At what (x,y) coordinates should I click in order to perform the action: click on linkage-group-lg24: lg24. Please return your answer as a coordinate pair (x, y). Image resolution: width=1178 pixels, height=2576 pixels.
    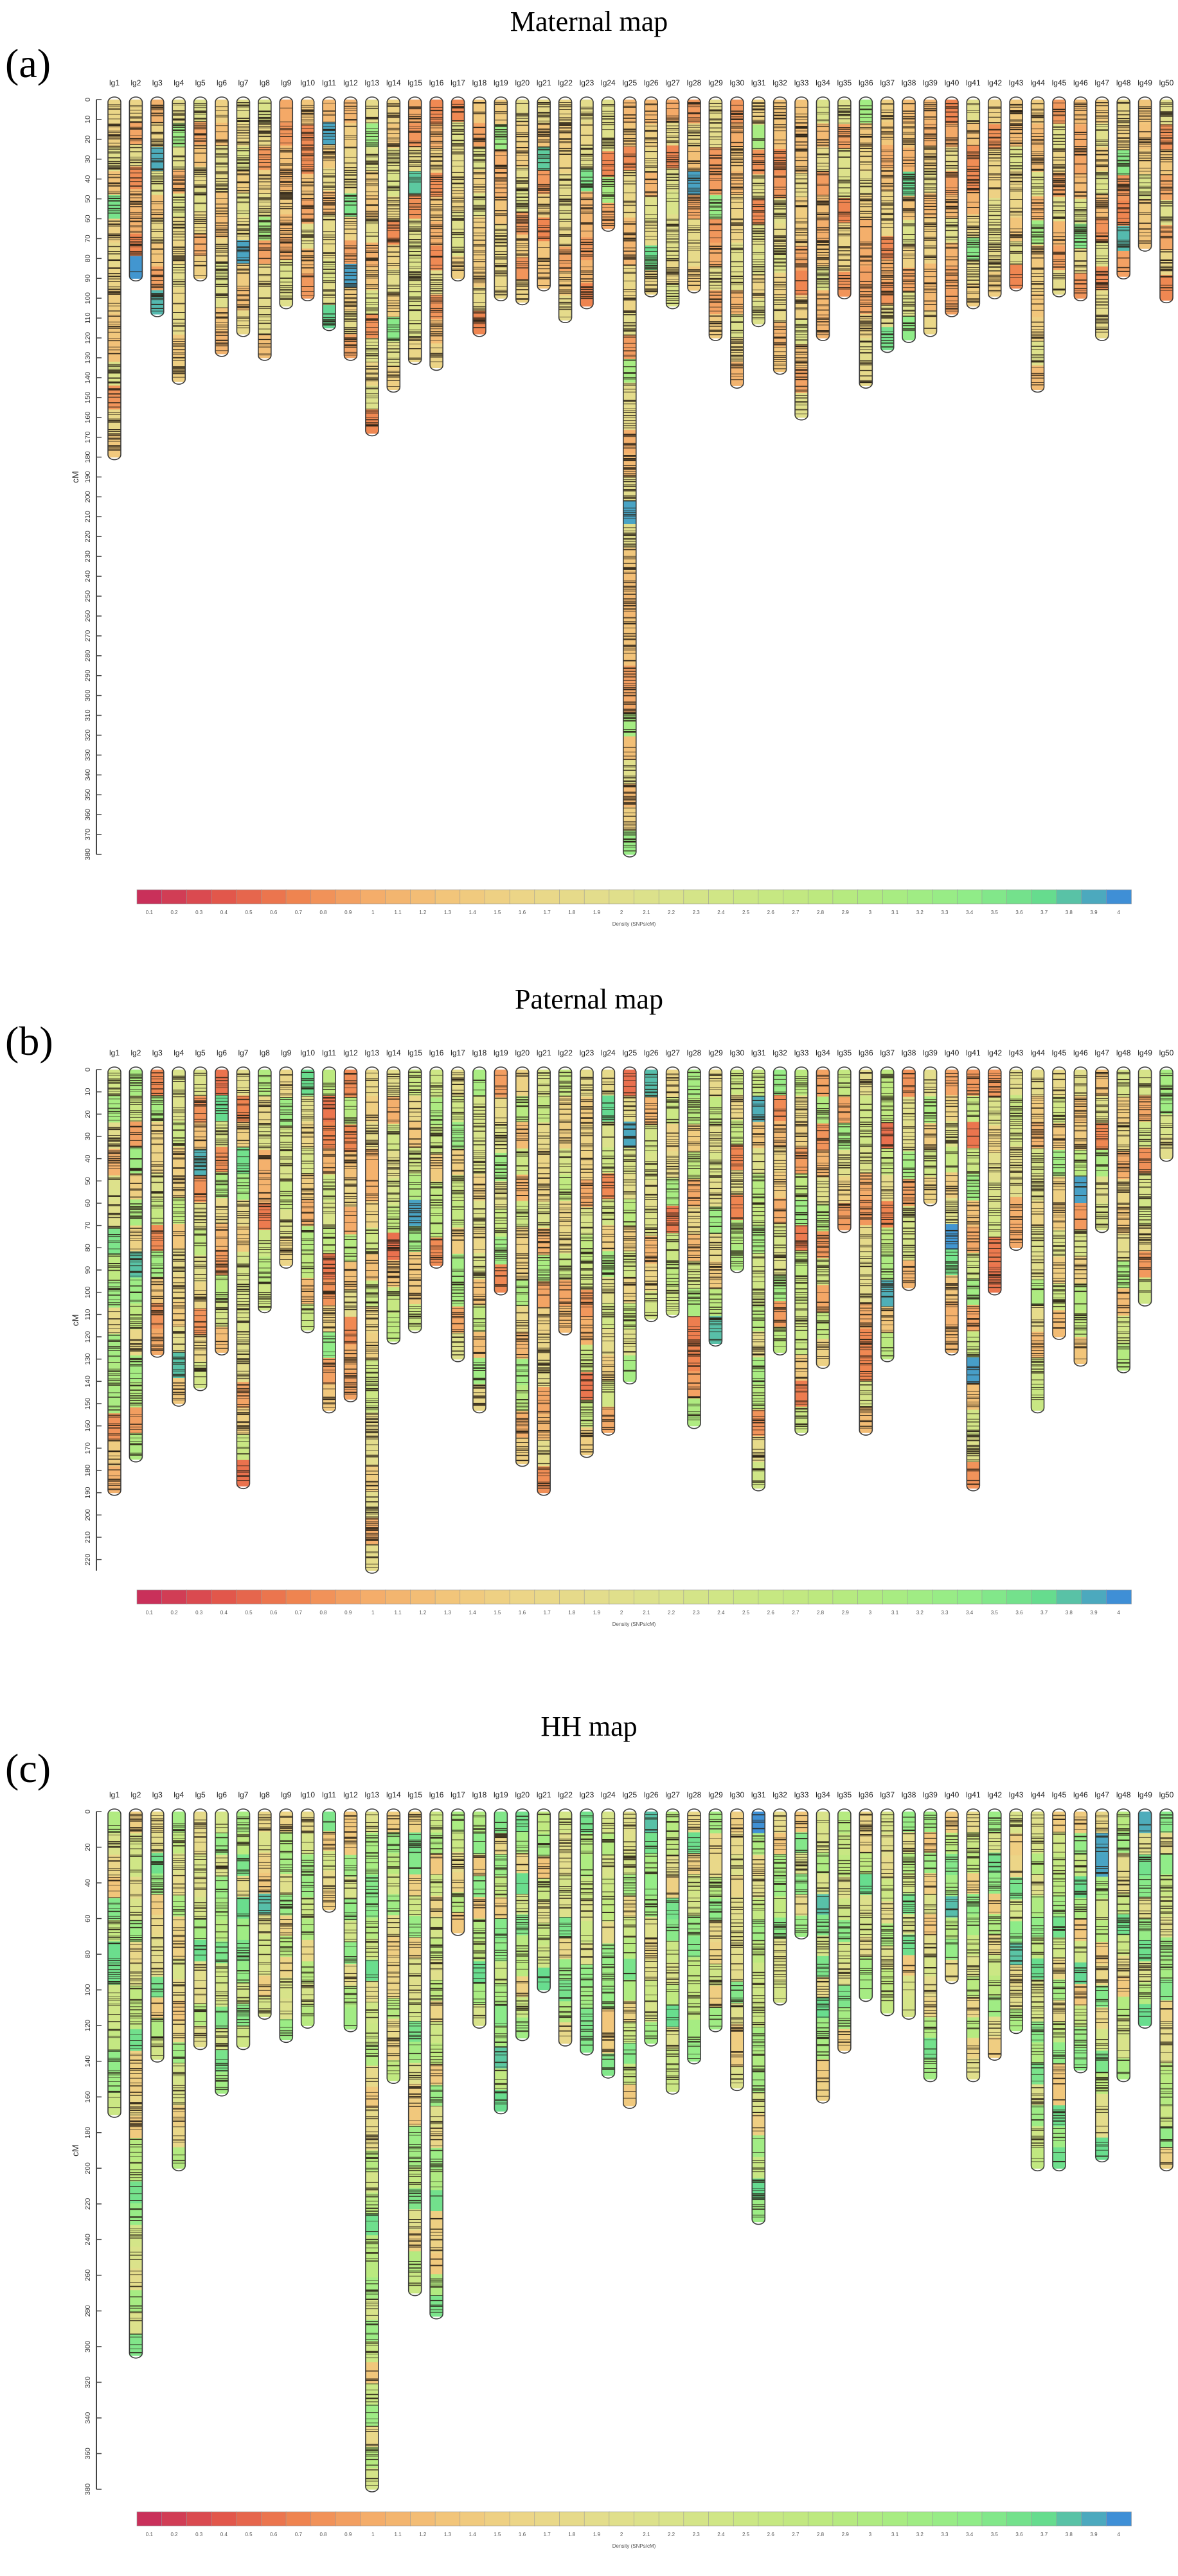
    Looking at the image, I should click on (608, 155).